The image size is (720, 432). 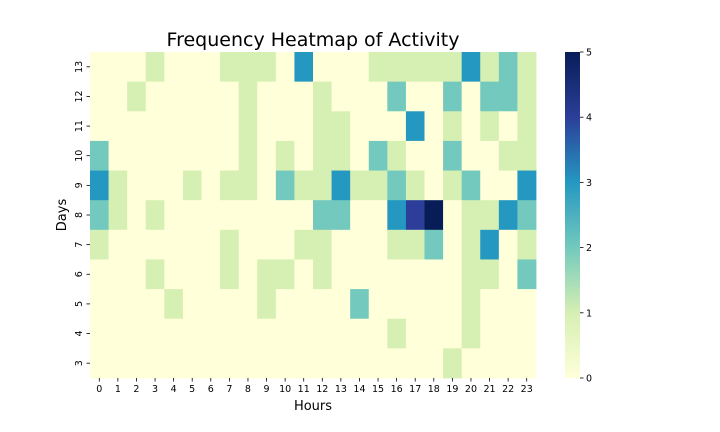 What do you see at coordinates (79, 245) in the screenshot?
I see `y-tick-label: 7` at bounding box center [79, 245].